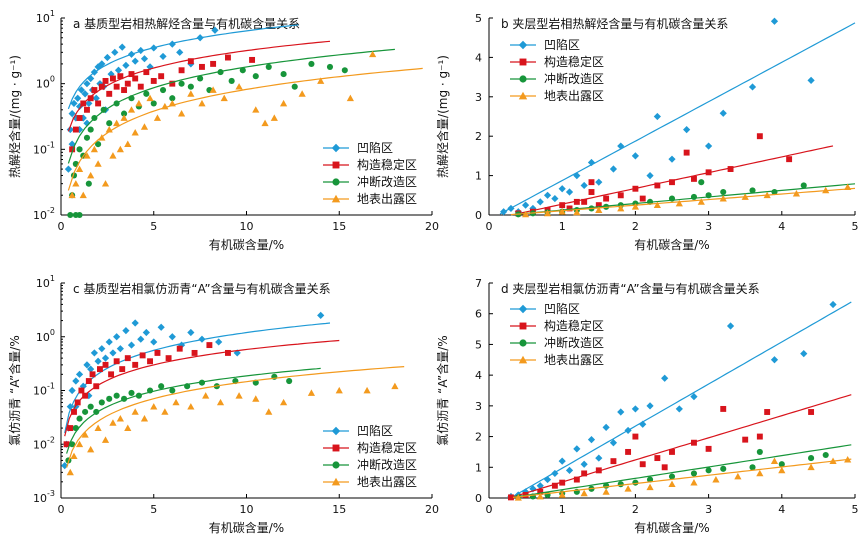  What do you see at coordinates (708, 509) in the screenshot?
I see `x-tick-label: 3` at bounding box center [708, 509].